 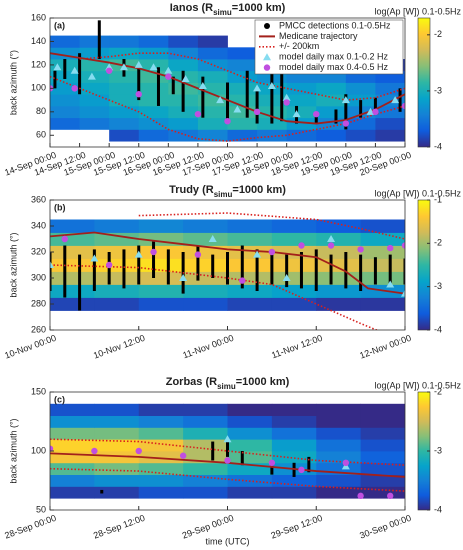 What do you see at coordinates (38, 391) in the screenshot?
I see `y-tick-label: 150` at bounding box center [38, 391].